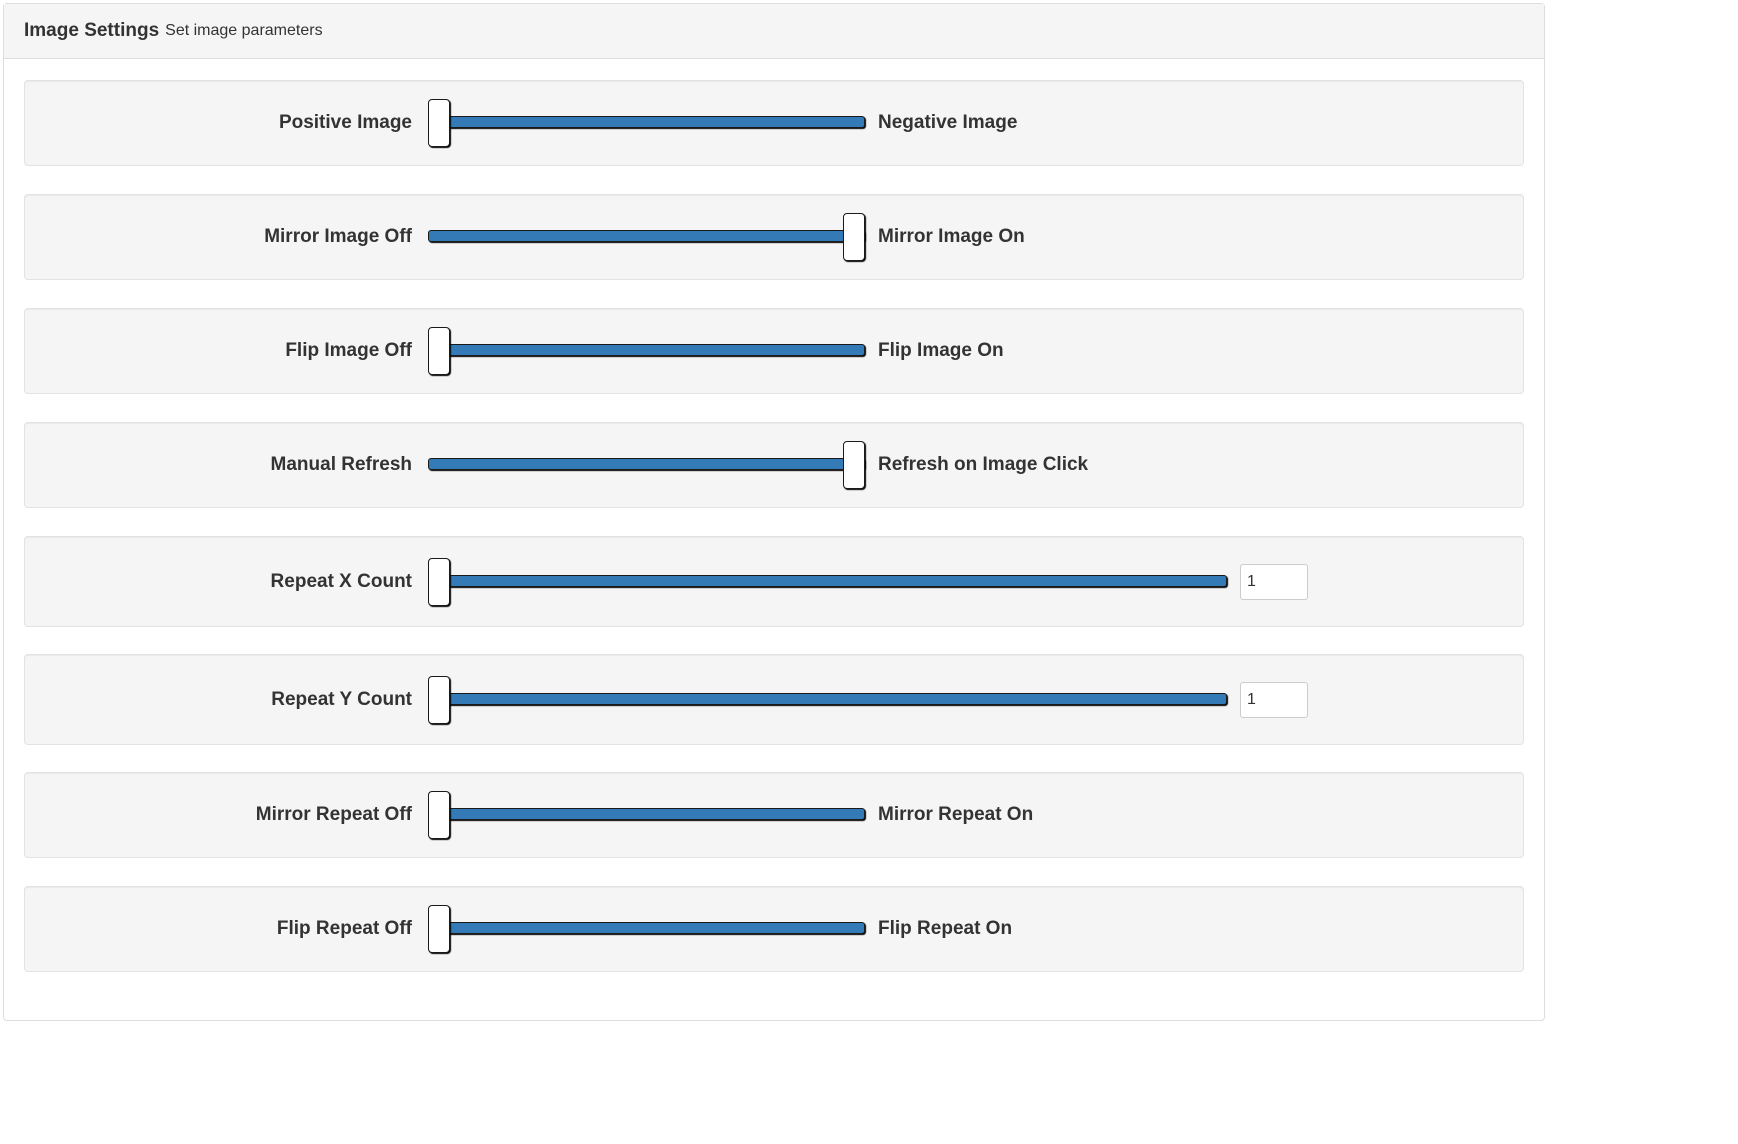 This screenshot has width=1738, height=1144. I want to click on repeat-x-slider, so click(827, 581).